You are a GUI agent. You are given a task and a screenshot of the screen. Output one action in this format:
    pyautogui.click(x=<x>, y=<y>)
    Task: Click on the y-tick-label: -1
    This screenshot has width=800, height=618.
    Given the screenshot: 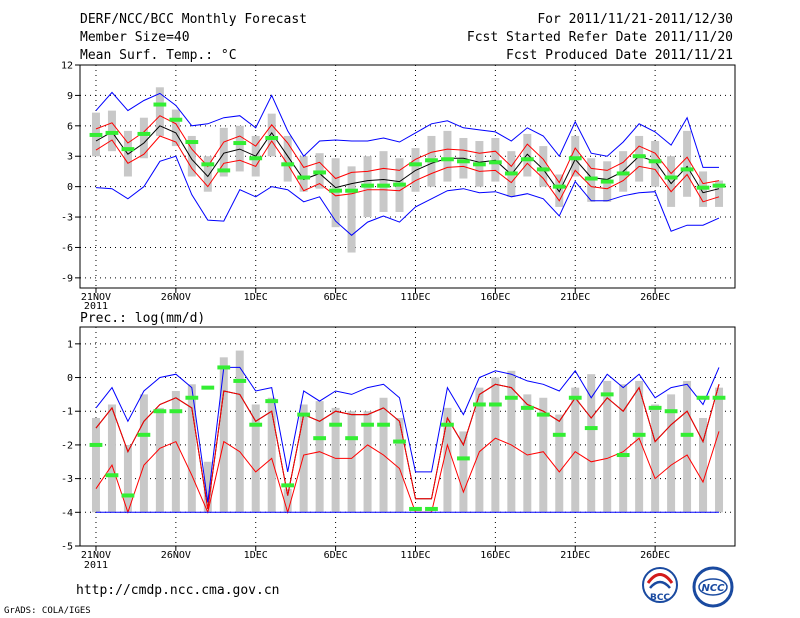 What is the action you would take?
    pyautogui.click(x=67, y=412)
    